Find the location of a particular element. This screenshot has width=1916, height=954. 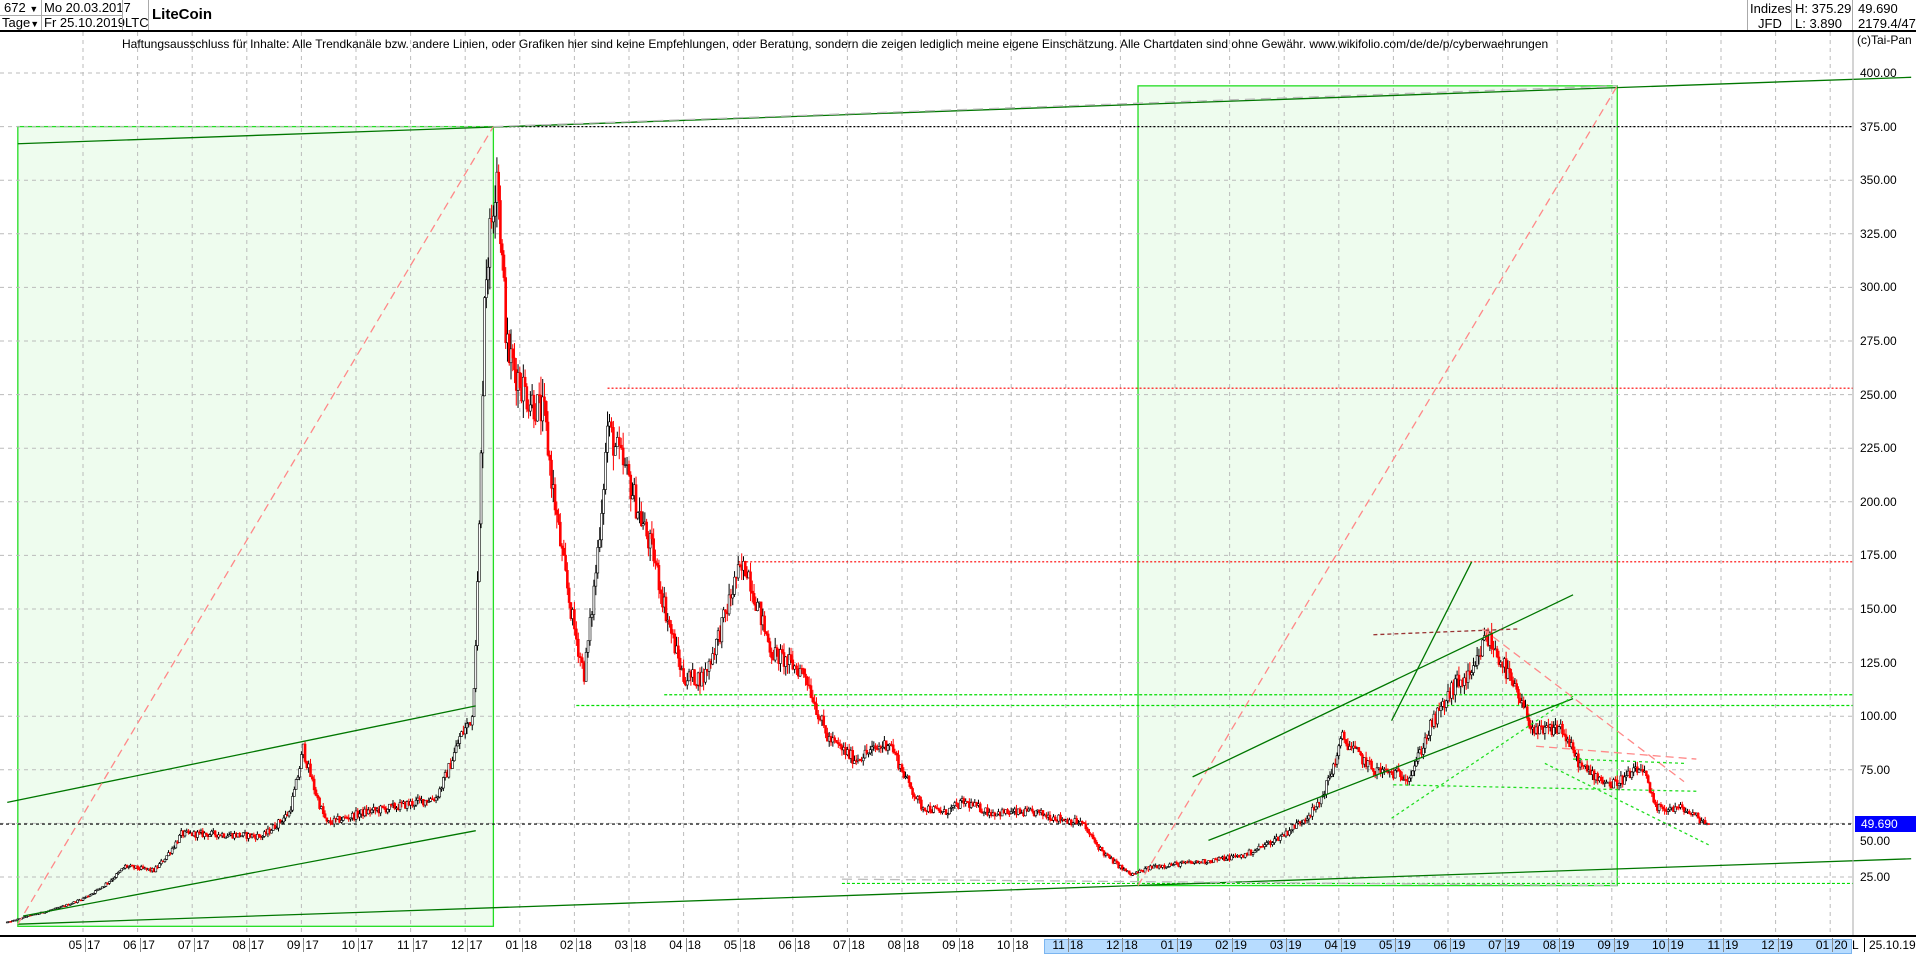

x-tick-month: 09 is located at coordinates (949, 945).